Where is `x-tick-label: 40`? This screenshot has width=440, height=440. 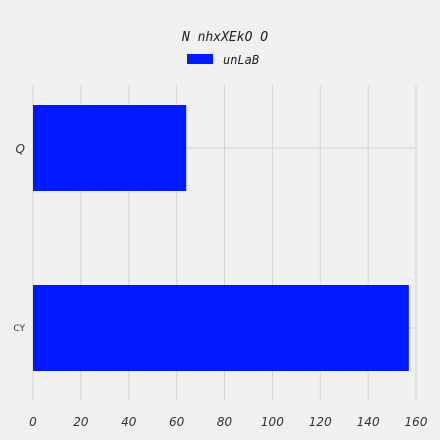
x-tick-label: 40 is located at coordinates (129, 422).